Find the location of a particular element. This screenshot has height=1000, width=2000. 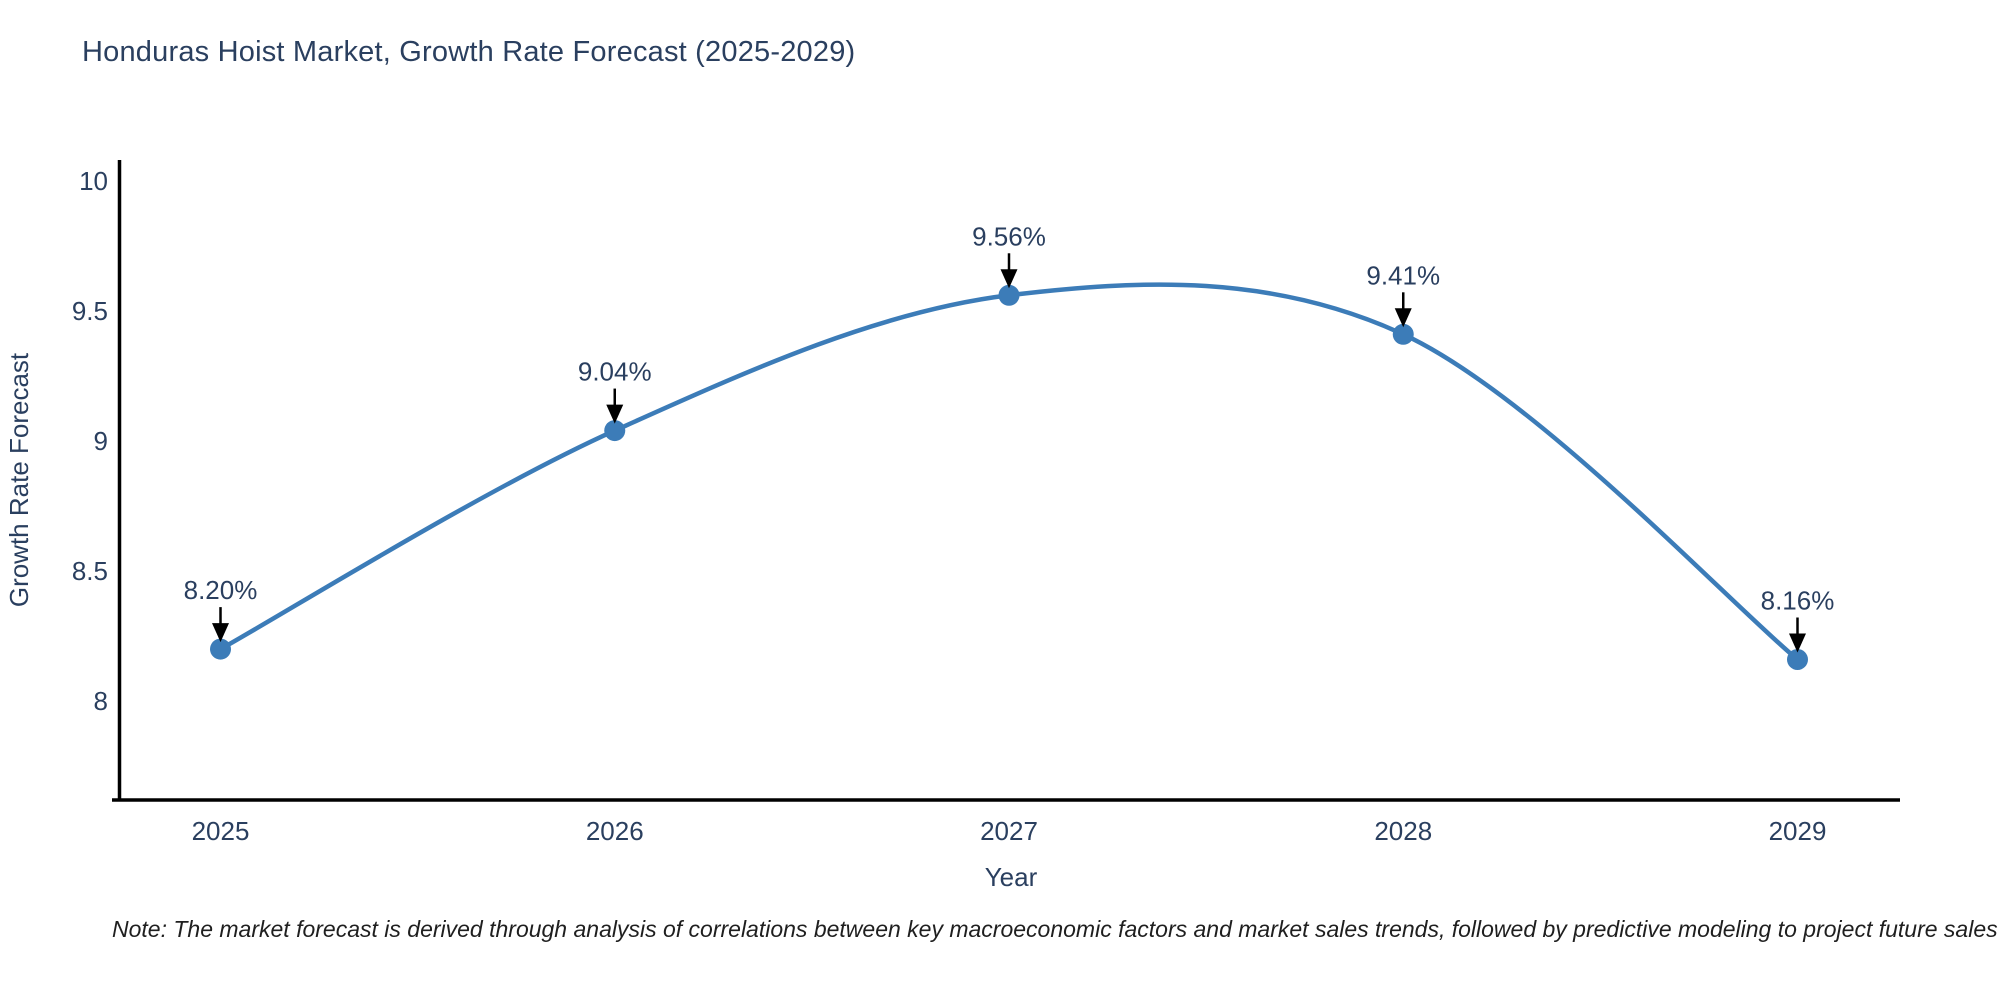

point-annotation-label: 9.56% is located at coordinates (1009, 236).